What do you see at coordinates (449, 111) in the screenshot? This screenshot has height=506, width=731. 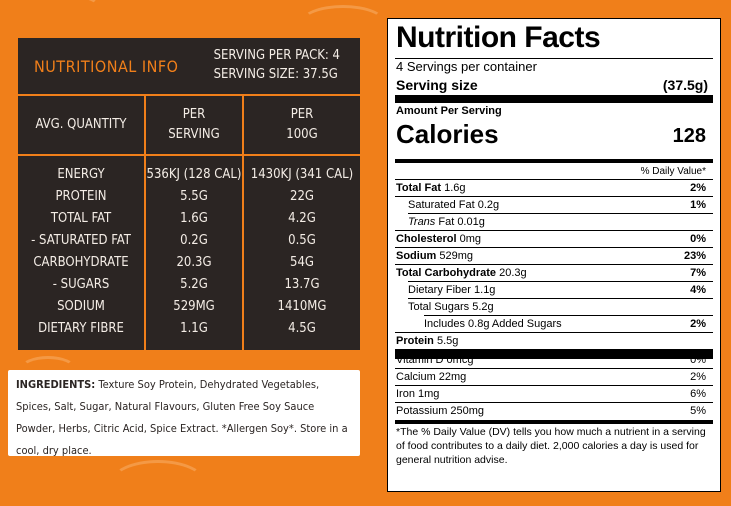 I see `amount-per-serving: Amount Per Serving` at bounding box center [449, 111].